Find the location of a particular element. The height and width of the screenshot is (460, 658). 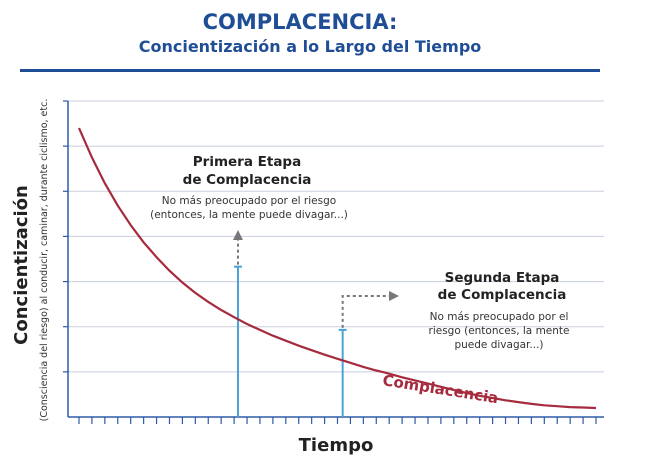

stage-two-description: No más preocupado por el is located at coordinates (499, 317).